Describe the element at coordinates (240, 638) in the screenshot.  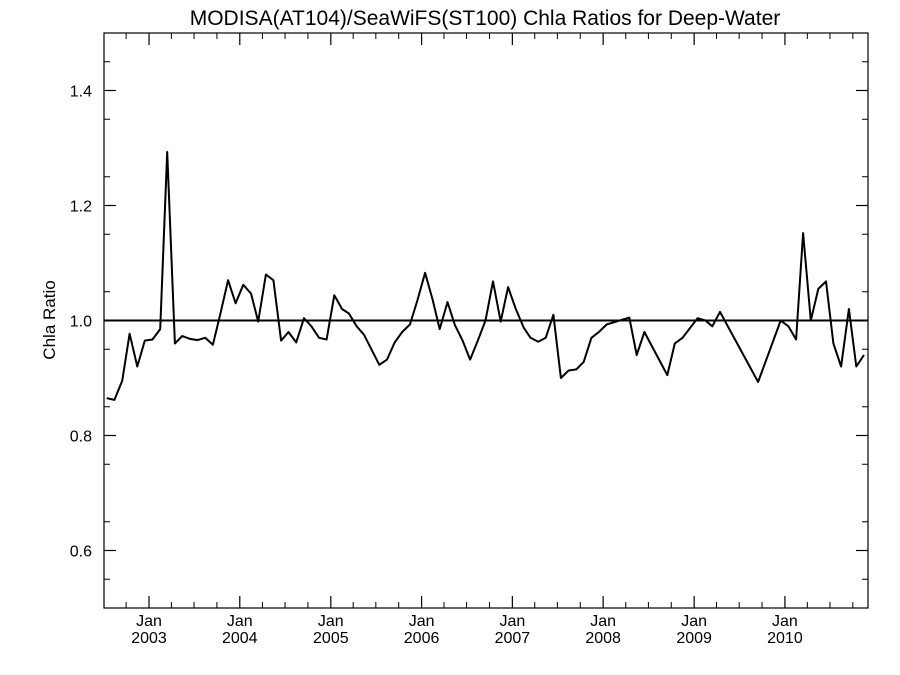
I see `x-tick-label-year: 2004` at that location.